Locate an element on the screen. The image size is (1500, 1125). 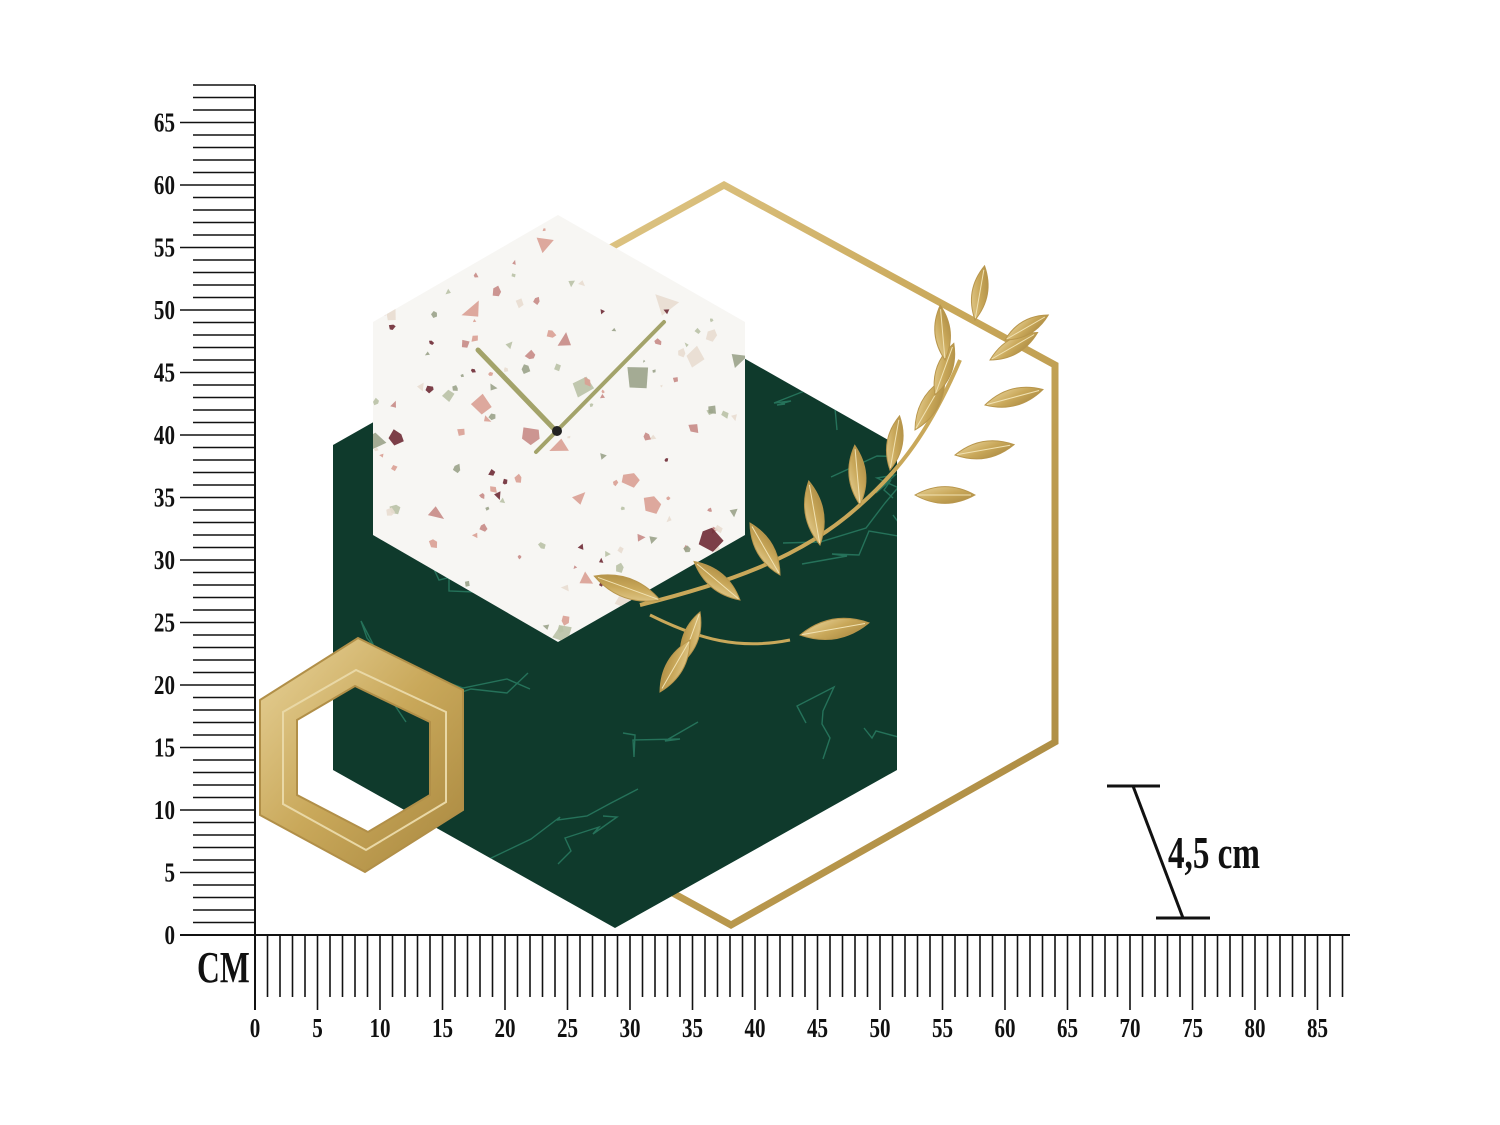
horizontal-tick-label: 85 is located at coordinates (1317, 1029).